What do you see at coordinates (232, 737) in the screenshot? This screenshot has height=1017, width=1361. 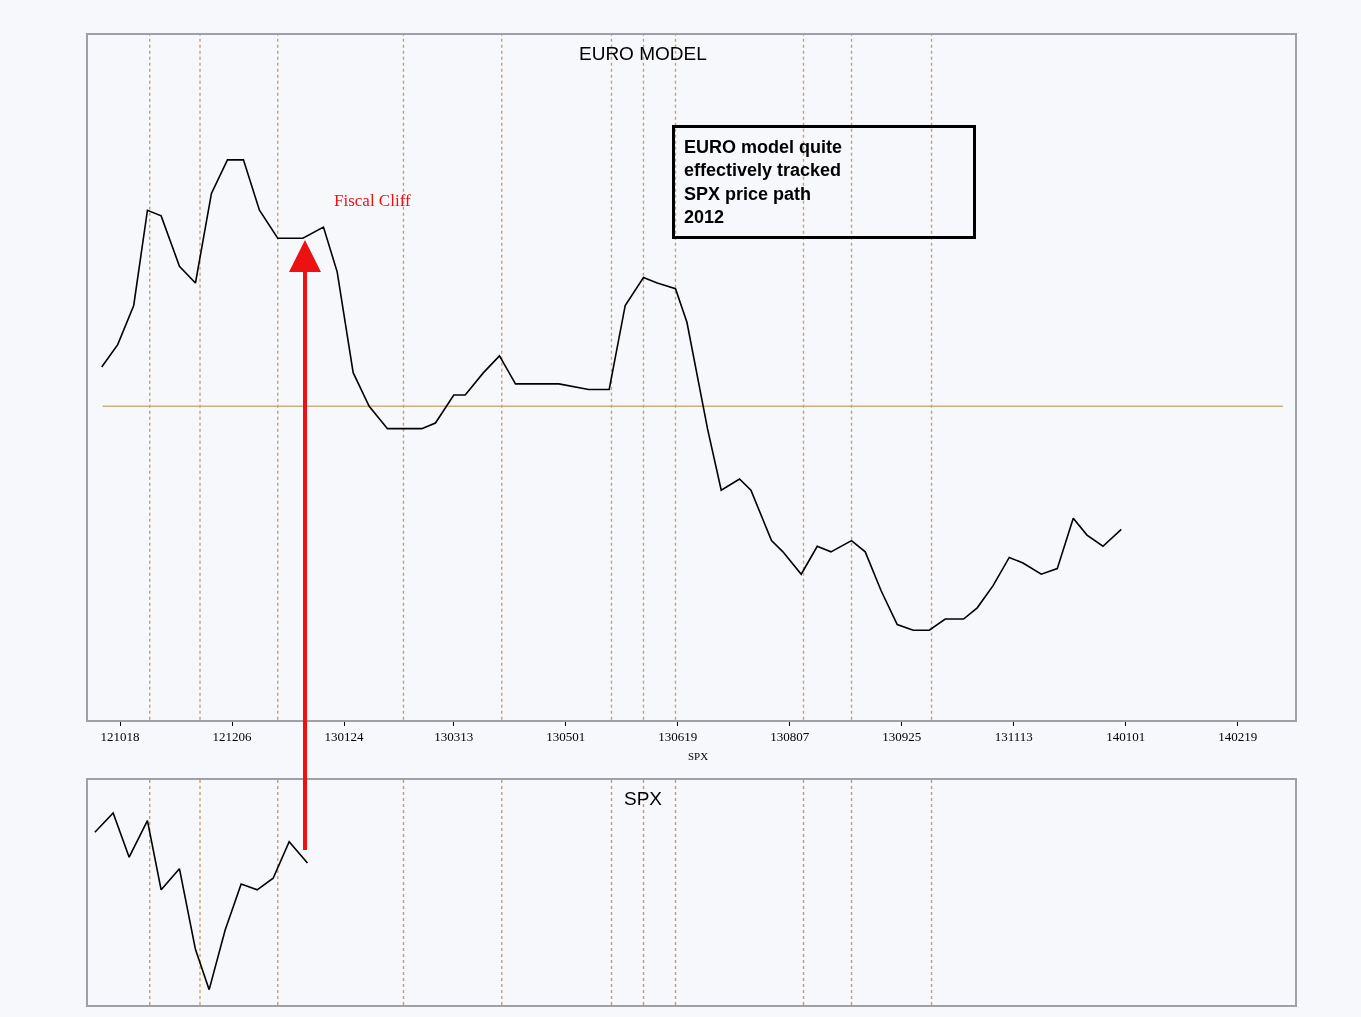 I see `x-tick-label: 121206` at bounding box center [232, 737].